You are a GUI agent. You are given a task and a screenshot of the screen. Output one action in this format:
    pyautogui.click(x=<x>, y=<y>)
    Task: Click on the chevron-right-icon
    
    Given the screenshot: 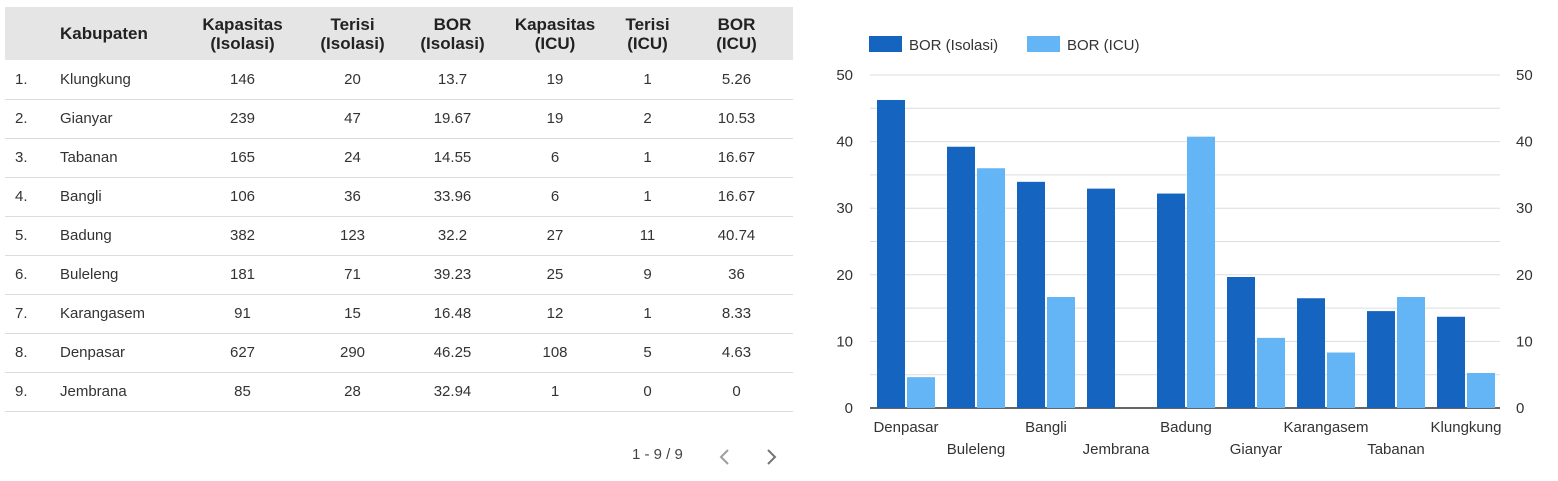 What is the action you would take?
    pyautogui.click(x=772, y=457)
    